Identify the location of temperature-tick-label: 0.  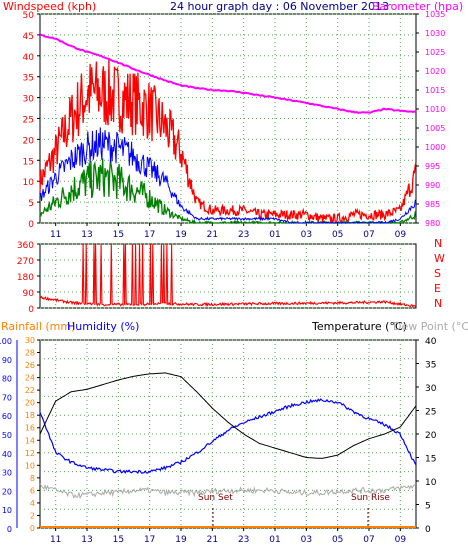
(428, 530).